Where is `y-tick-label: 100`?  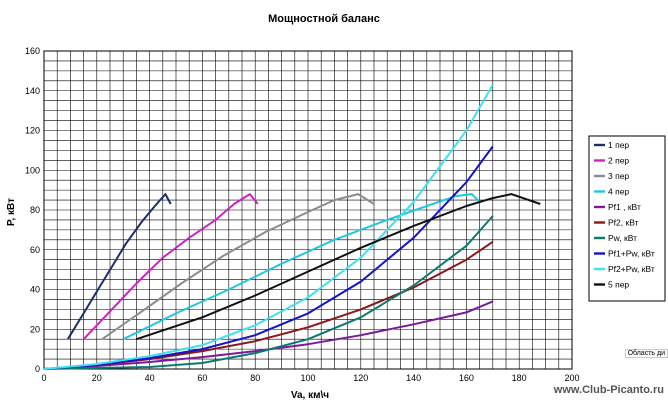 y-tick-label: 100 is located at coordinates (32, 170).